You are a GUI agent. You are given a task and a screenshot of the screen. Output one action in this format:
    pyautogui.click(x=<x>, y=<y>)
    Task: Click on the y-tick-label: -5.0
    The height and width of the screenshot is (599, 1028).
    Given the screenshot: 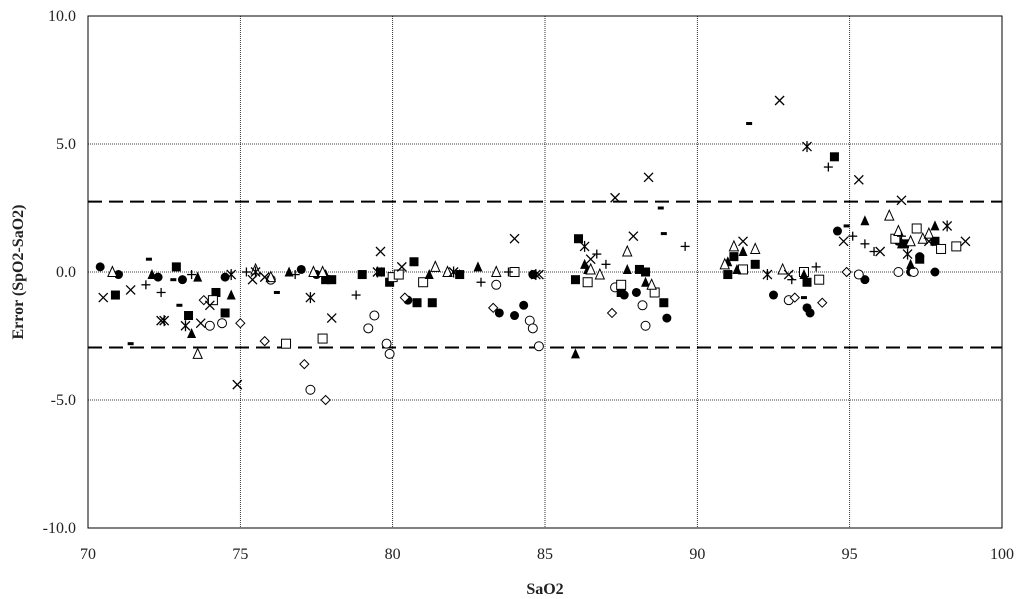 What is the action you would take?
    pyautogui.click(x=63, y=400)
    